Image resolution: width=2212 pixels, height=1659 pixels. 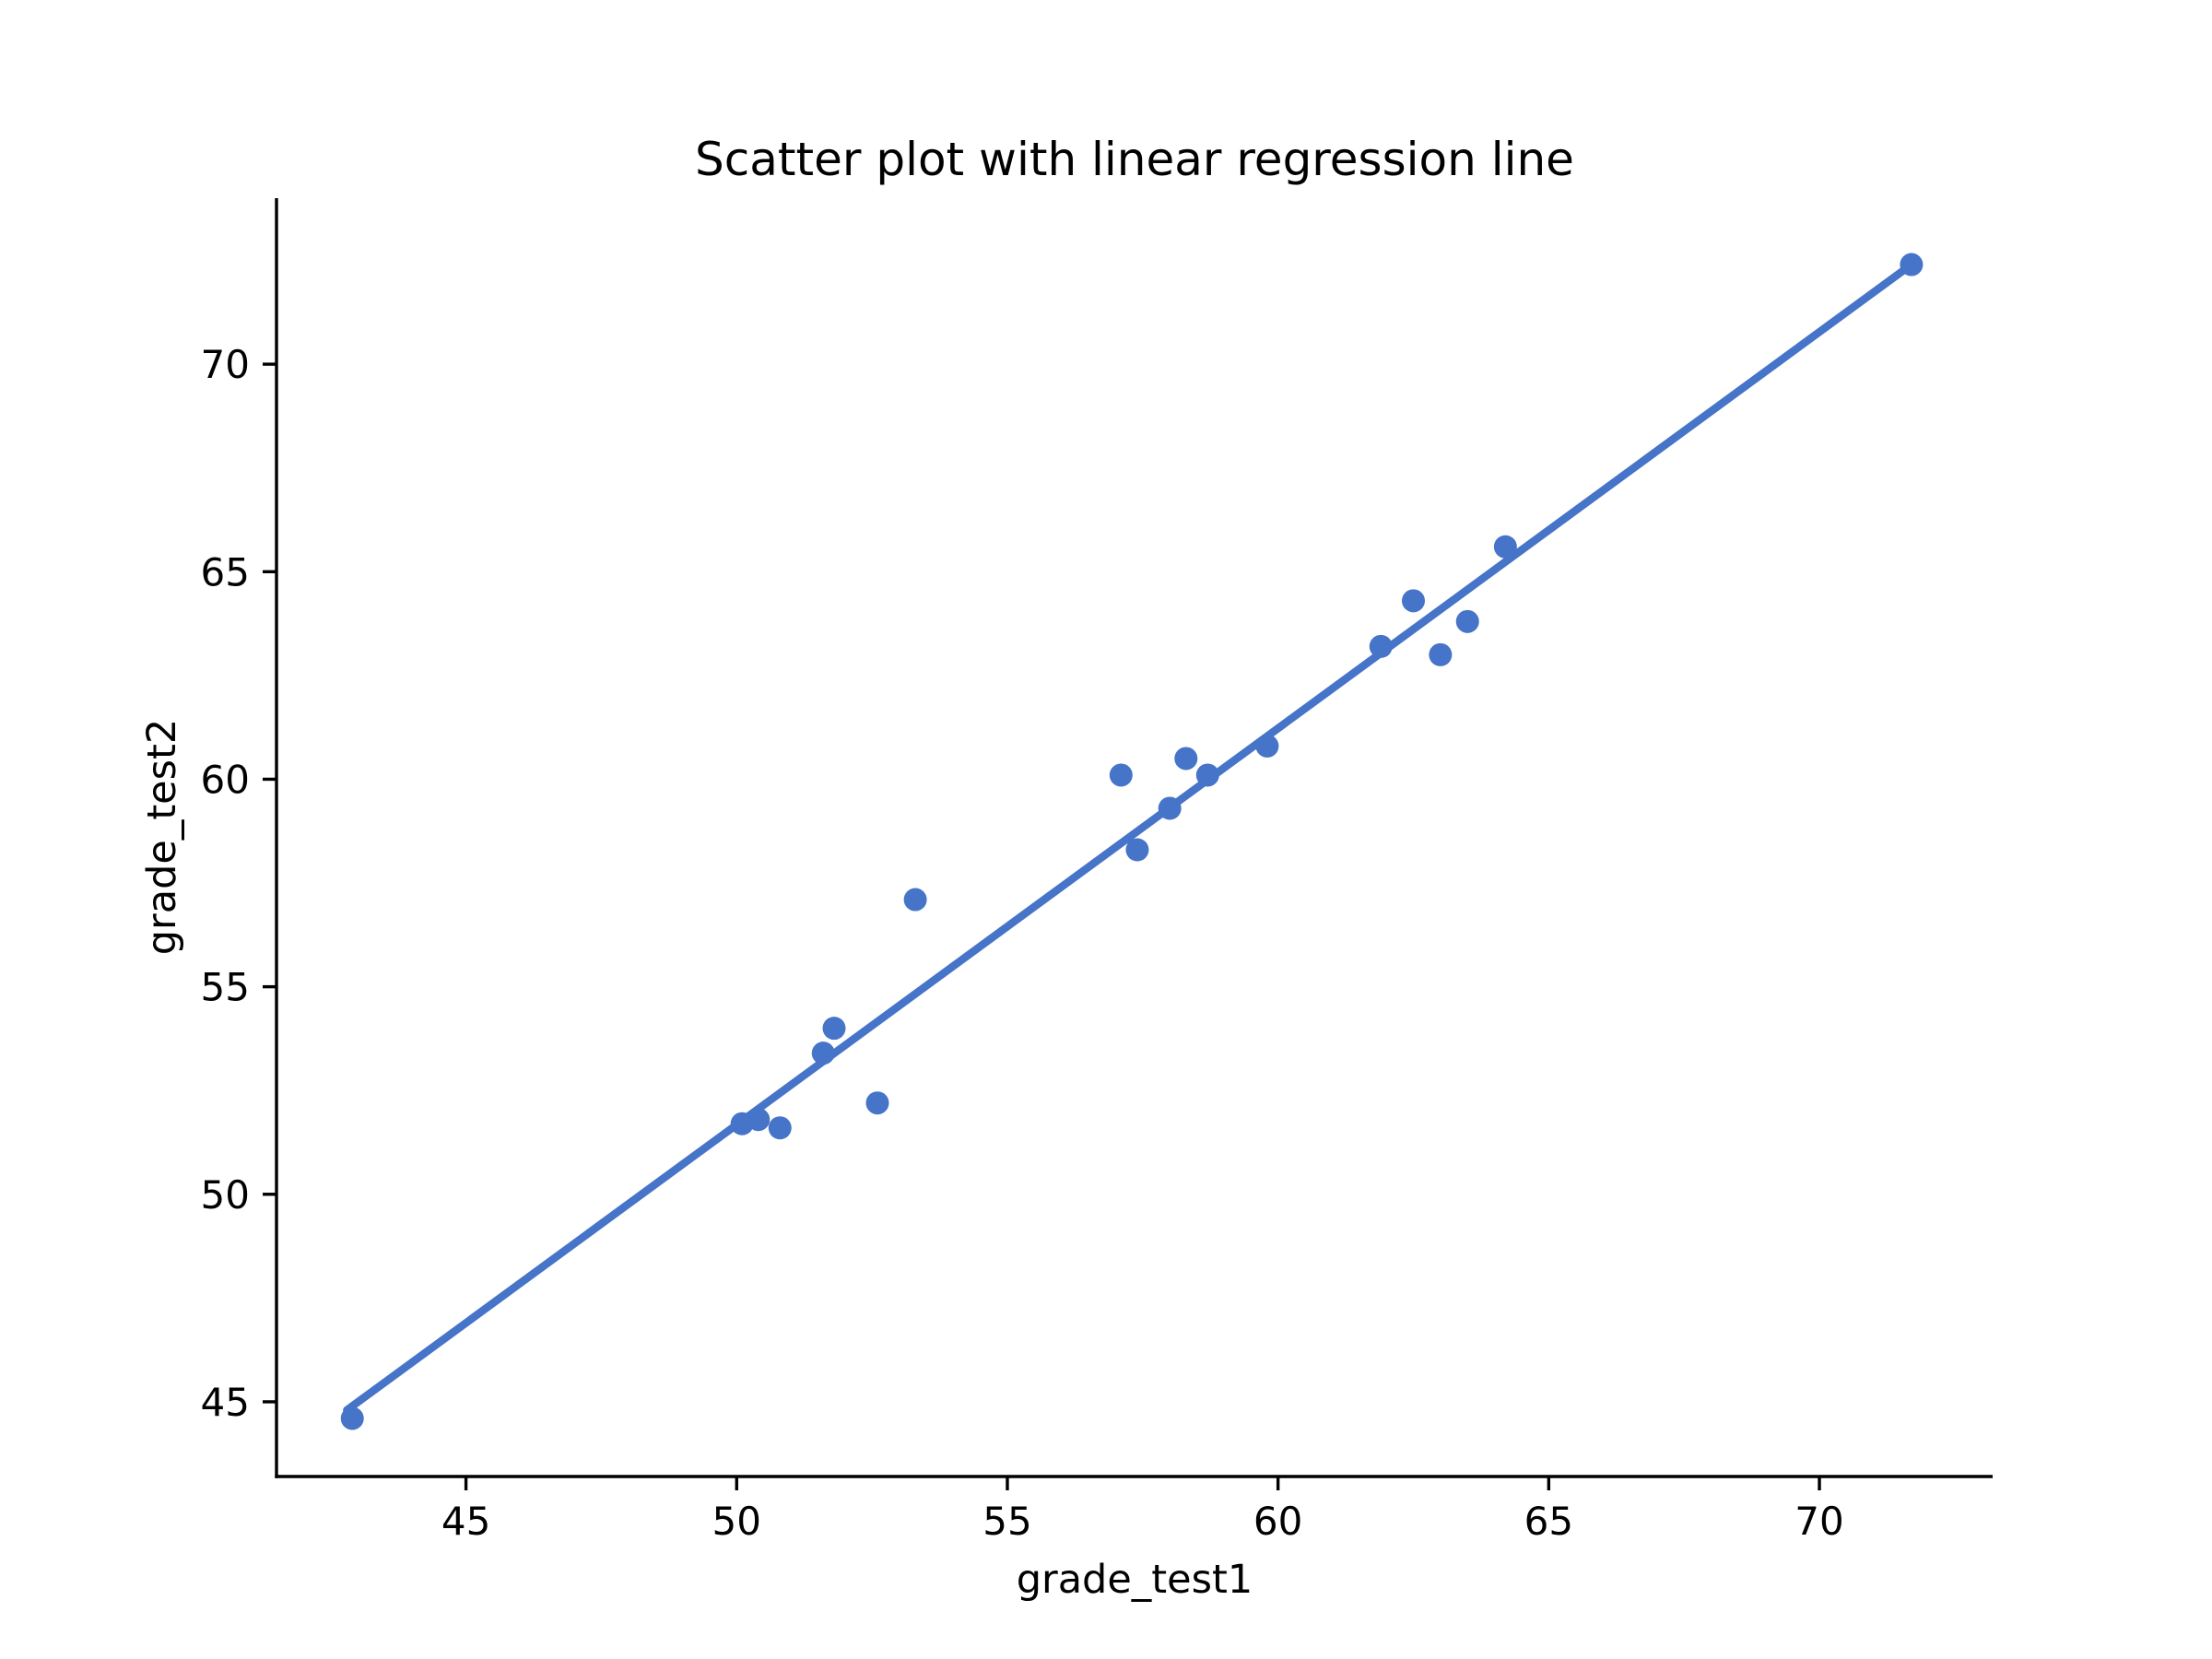 I want to click on y-tick-label: 60, so click(x=225, y=779).